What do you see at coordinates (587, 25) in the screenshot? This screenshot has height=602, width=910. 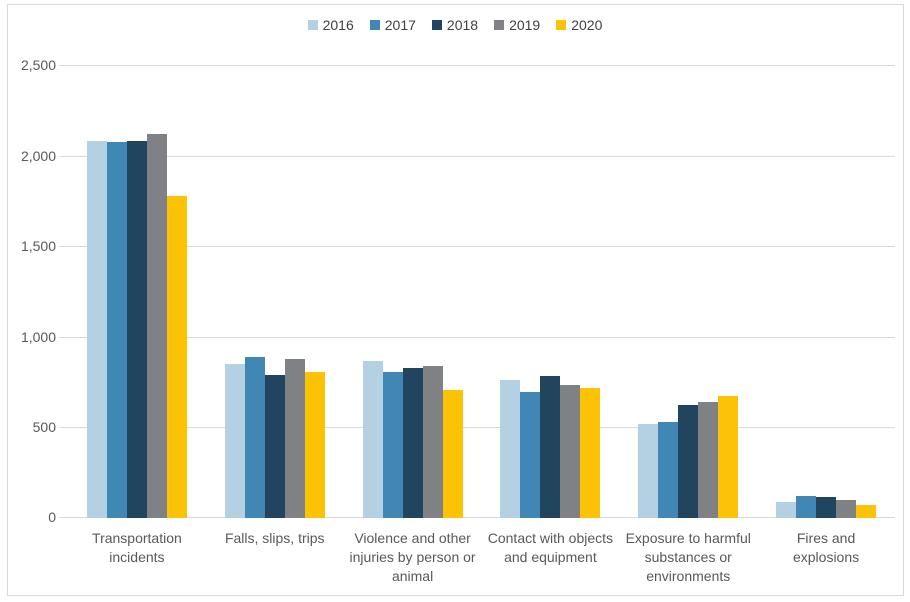 I see `legend-label: 2020` at bounding box center [587, 25].